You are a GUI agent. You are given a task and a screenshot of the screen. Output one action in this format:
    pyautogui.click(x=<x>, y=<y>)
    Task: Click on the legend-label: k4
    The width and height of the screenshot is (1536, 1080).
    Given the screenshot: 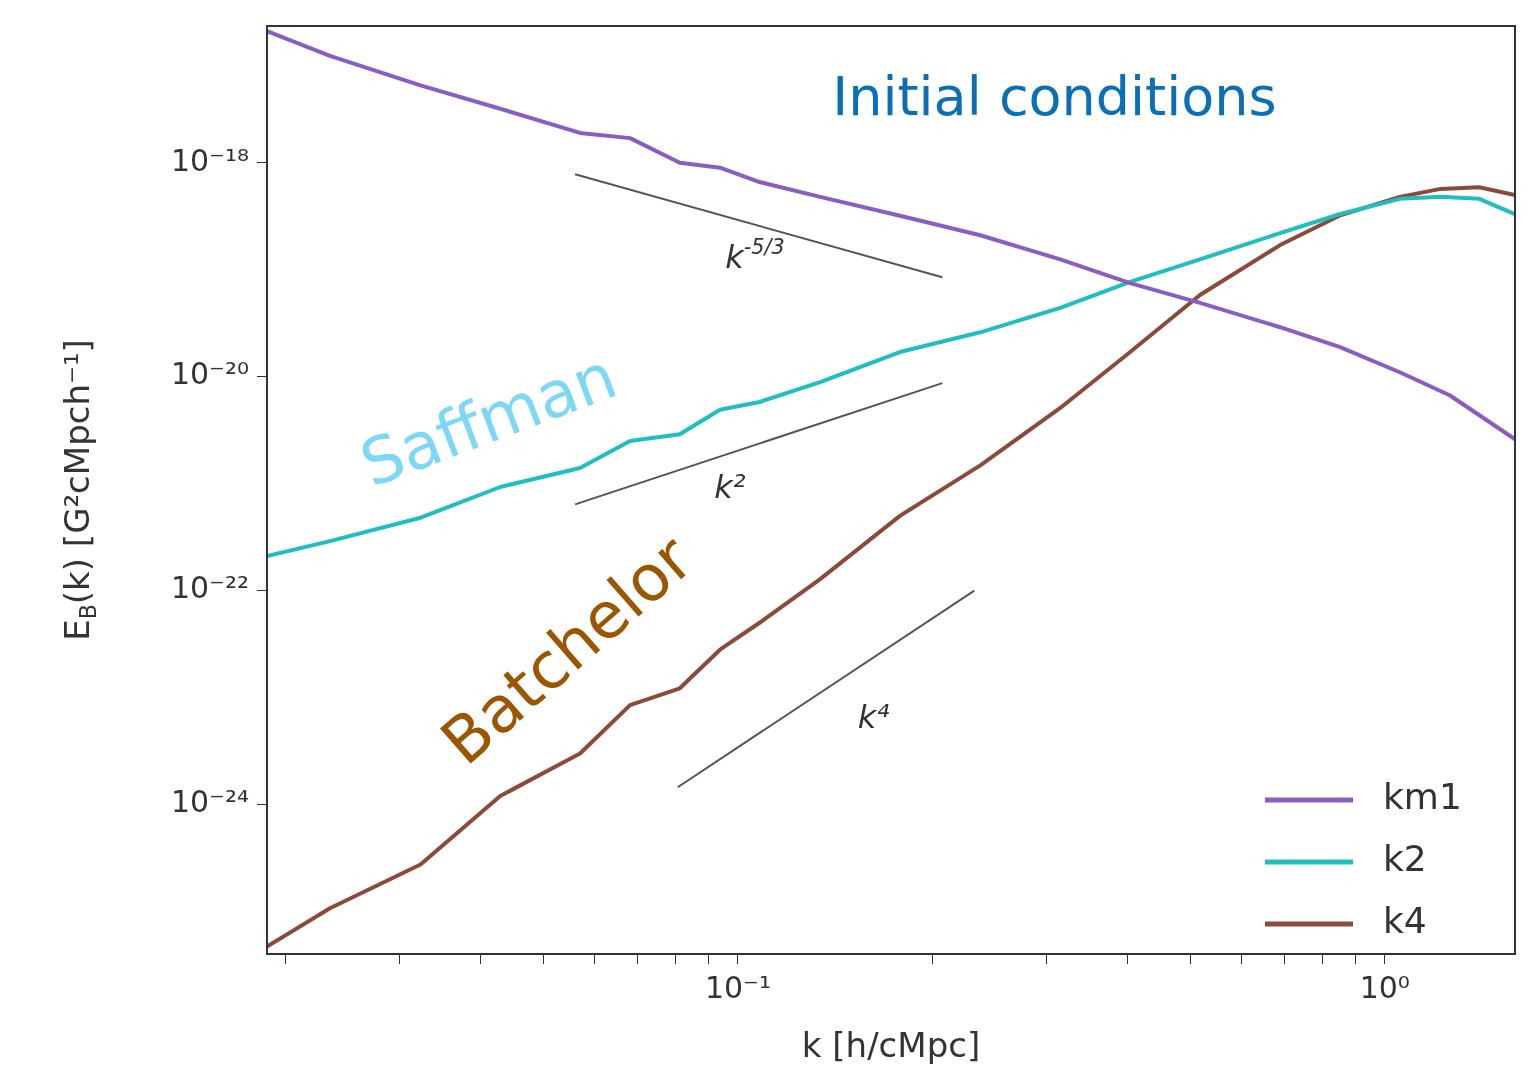 What is the action you would take?
    pyautogui.click(x=1405, y=921)
    